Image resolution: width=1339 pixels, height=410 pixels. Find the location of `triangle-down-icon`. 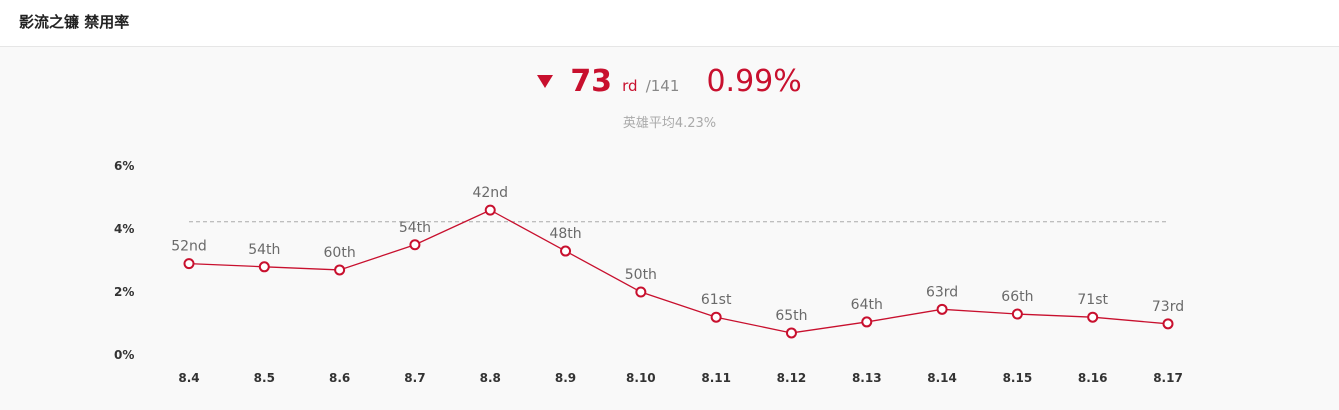

triangle-down-icon is located at coordinates (545, 81).